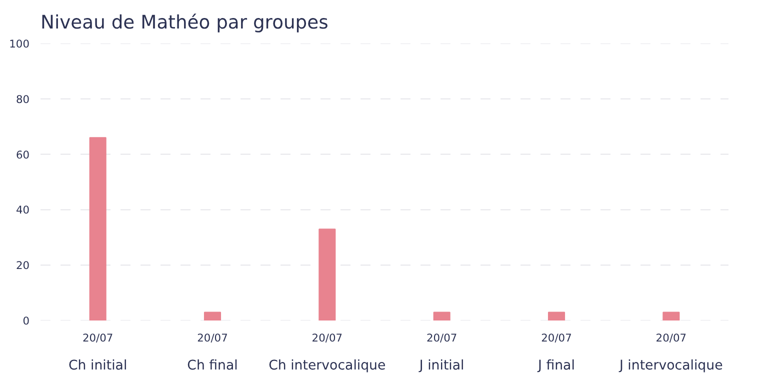  What do you see at coordinates (26, 321) in the screenshot?
I see `y-tick-label: 0` at bounding box center [26, 321].